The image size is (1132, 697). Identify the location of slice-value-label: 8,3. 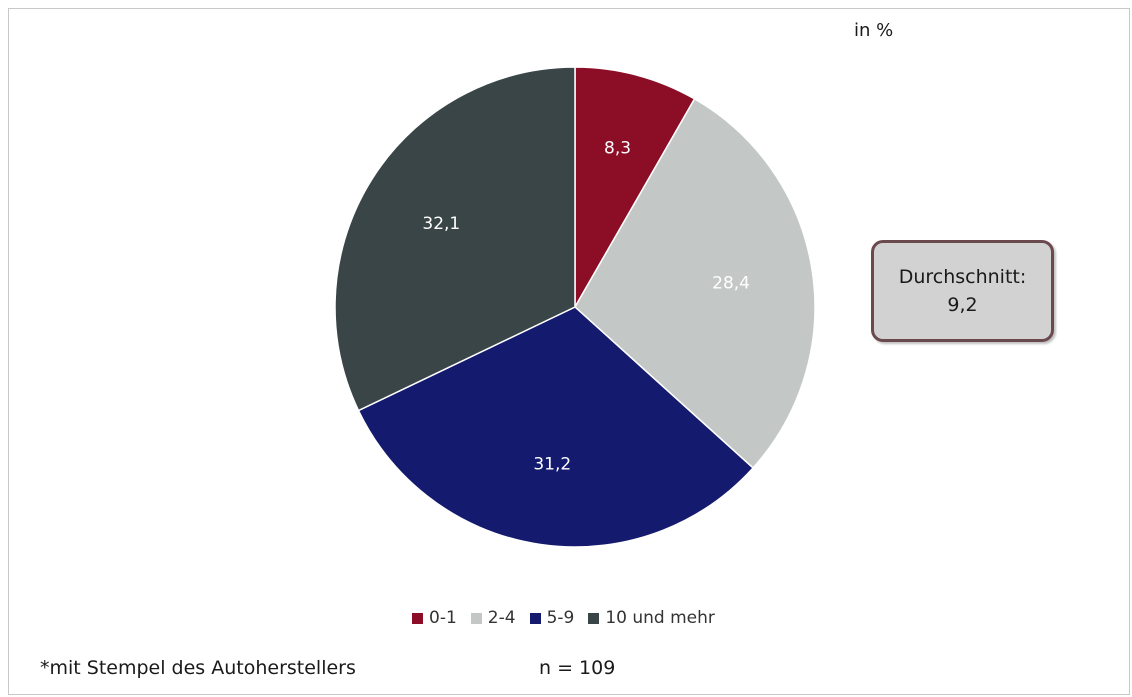
(617, 149).